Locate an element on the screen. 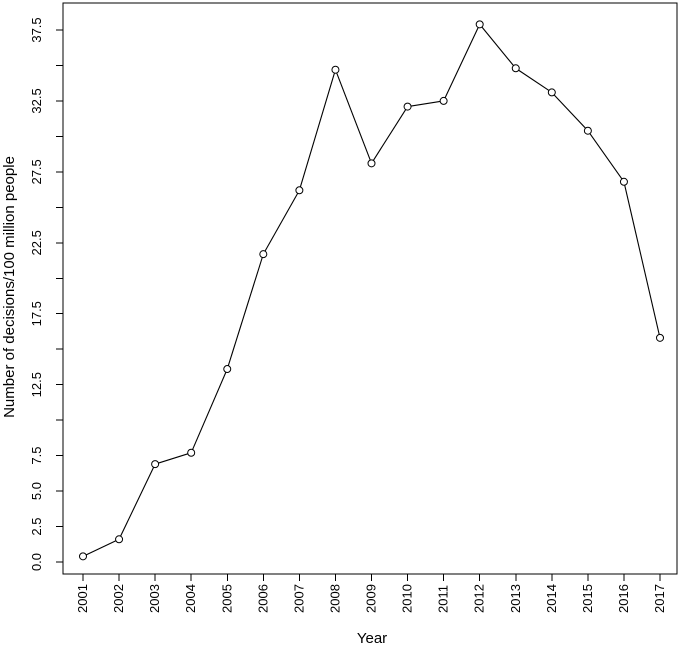 The width and height of the screenshot is (685, 646). x-tick-label: 2008 is located at coordinates (334, 598).